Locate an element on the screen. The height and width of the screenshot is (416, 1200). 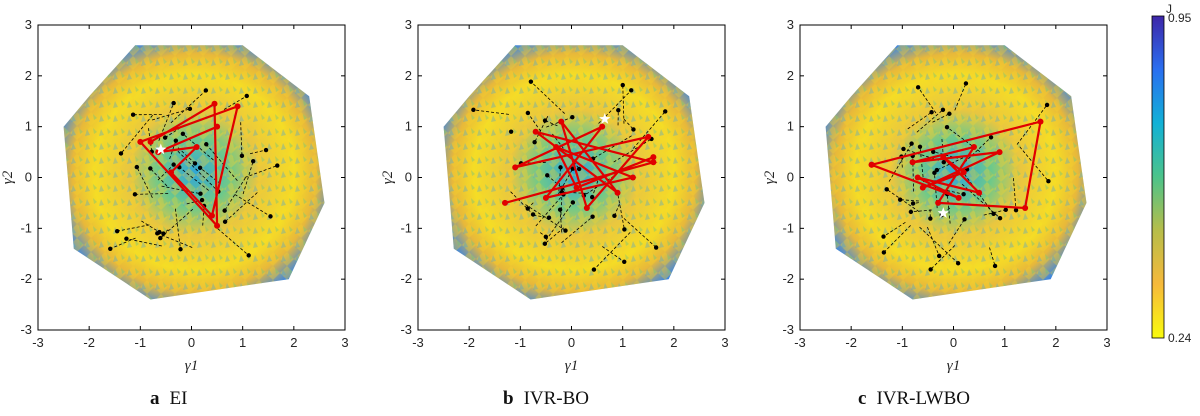
caption-b: b IVR-BO is located at coordinates (546, 398).